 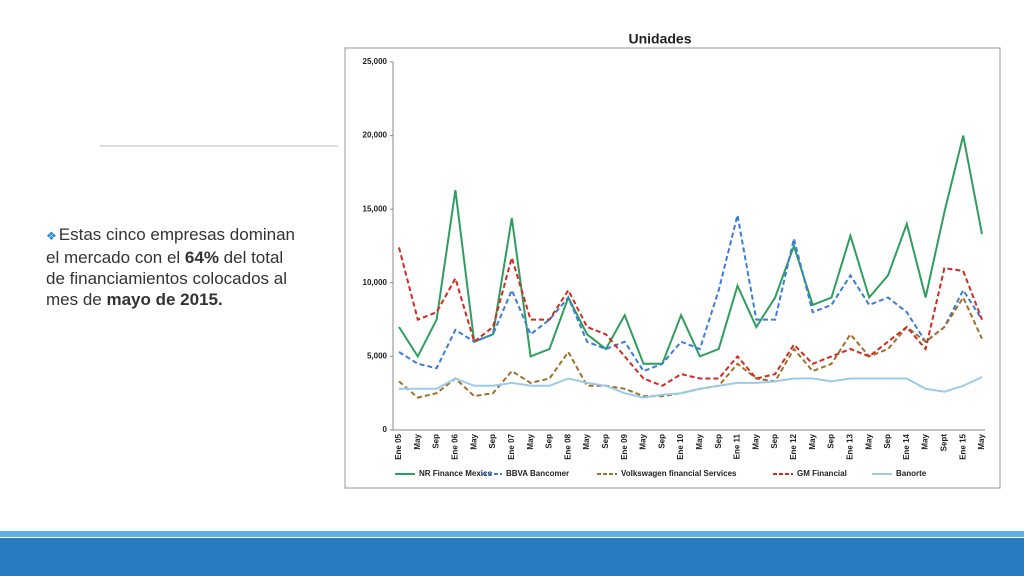 What do you see at coordinates (512, 557) in the screenshot?
I see `footer-band` at bounding box center [512, 557].